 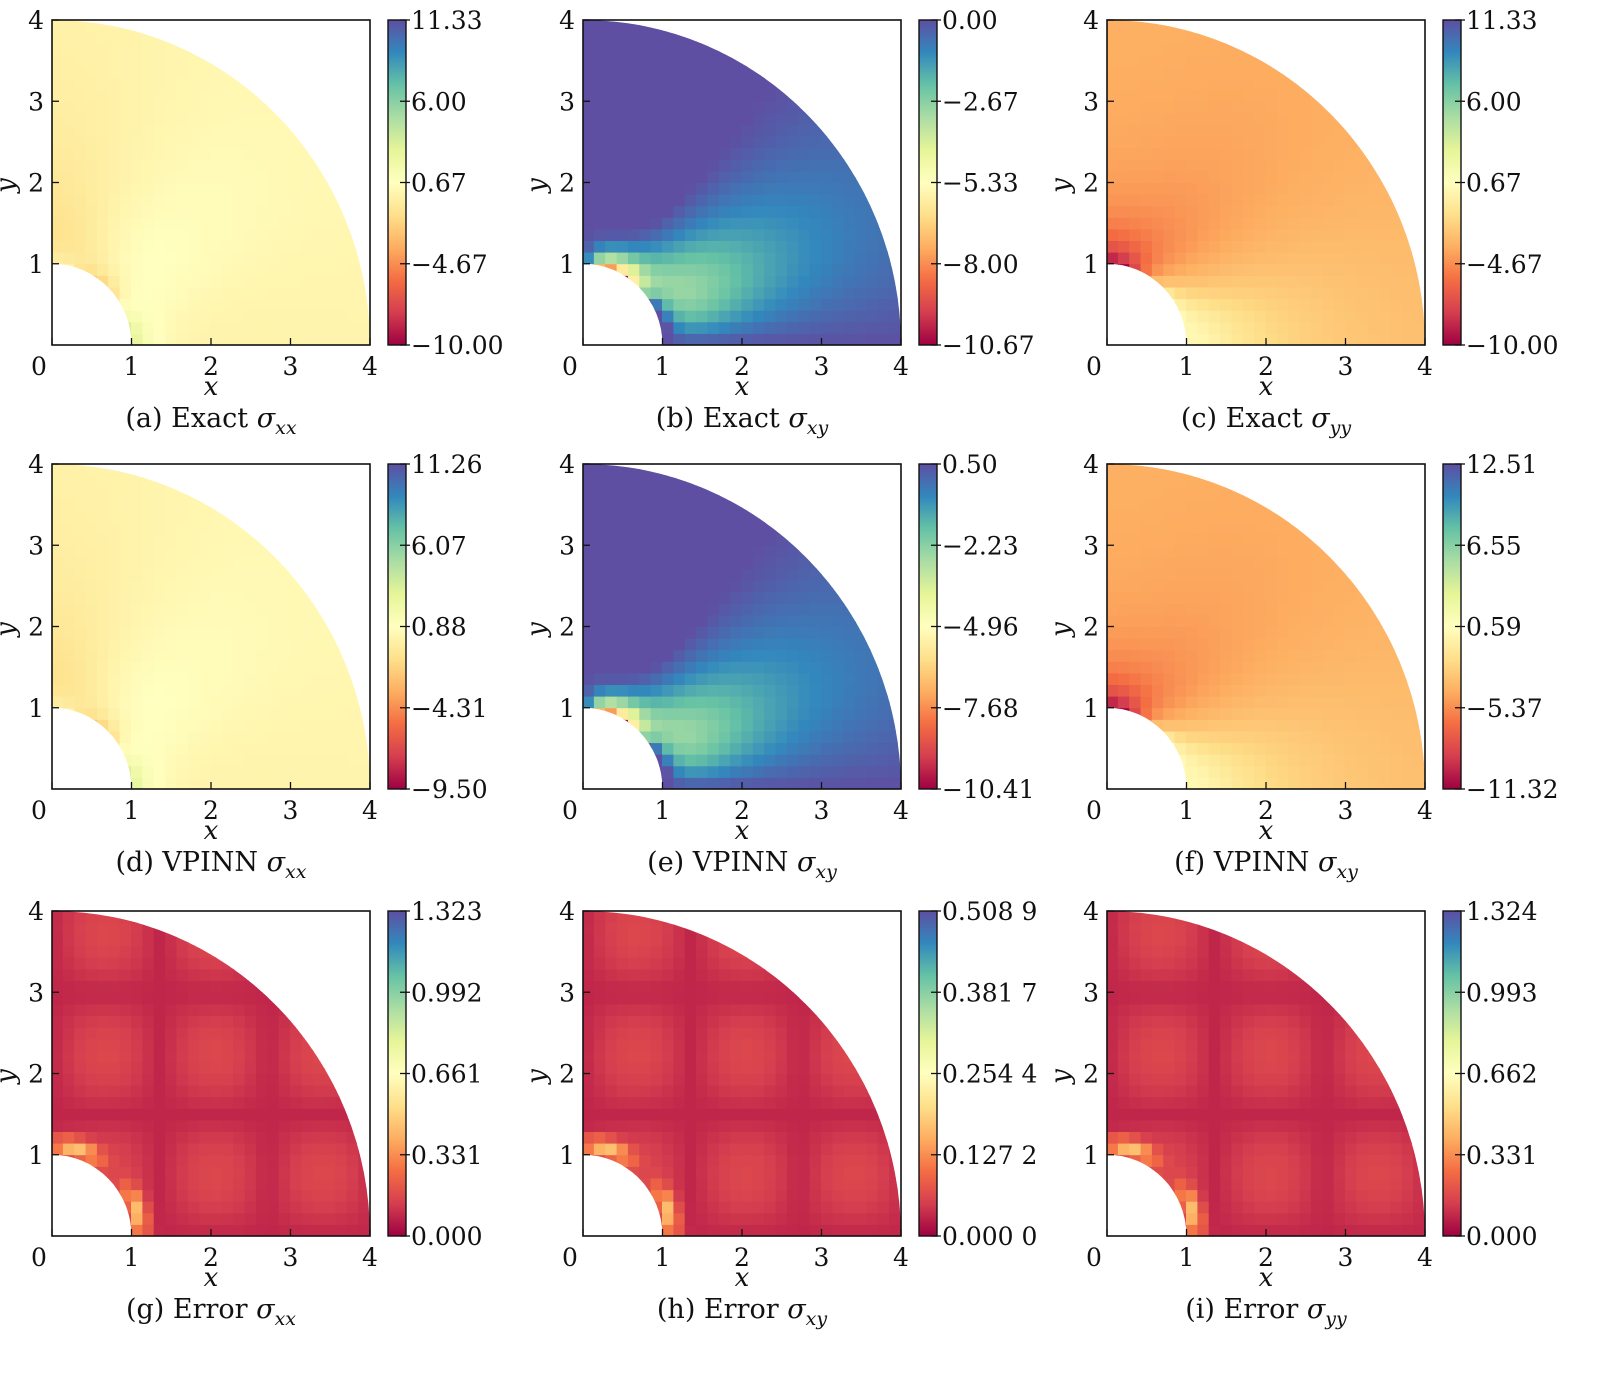 I want to click on x-tick-label: 3, so click(x=1346, y=366).